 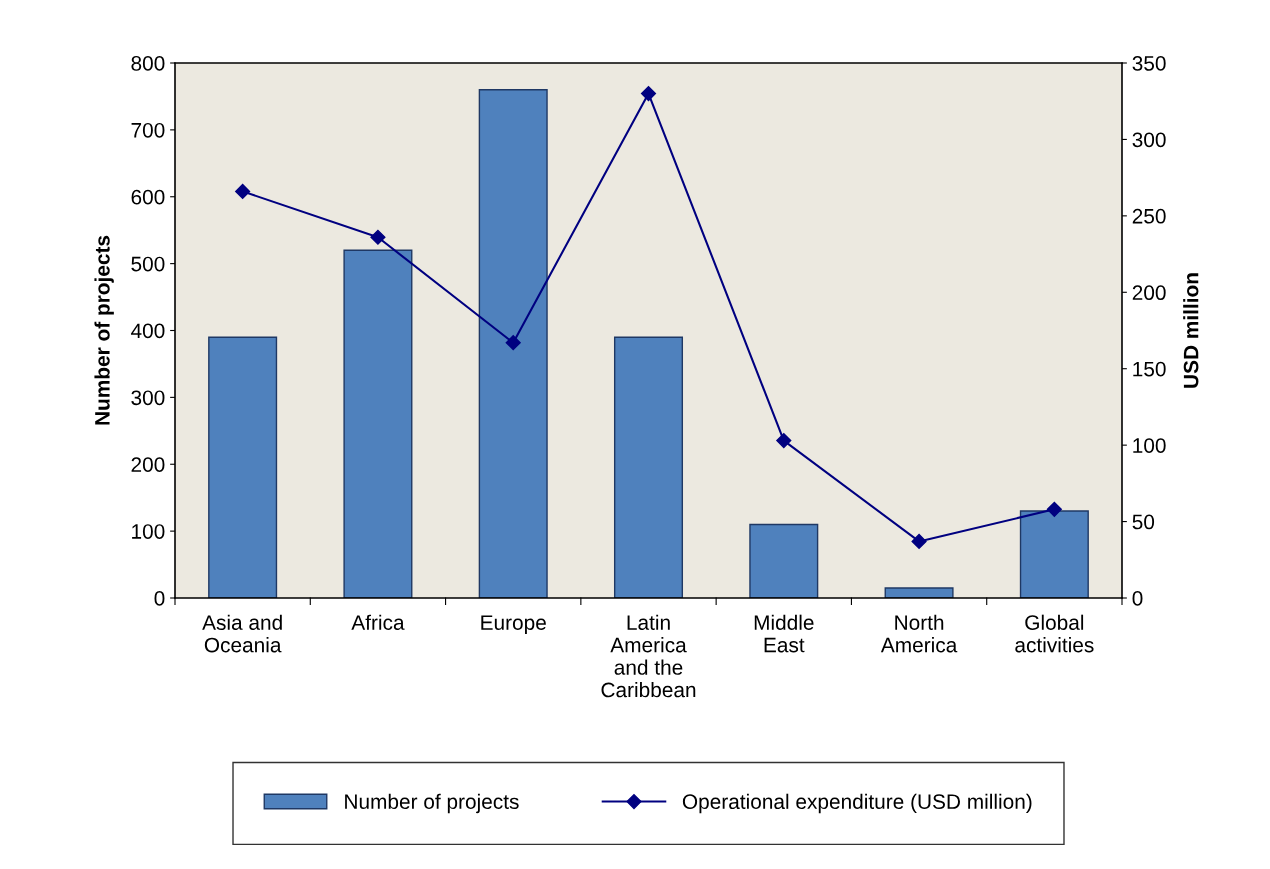 I want to click on x-tick-label: Europe, so click(x=513, y=625).